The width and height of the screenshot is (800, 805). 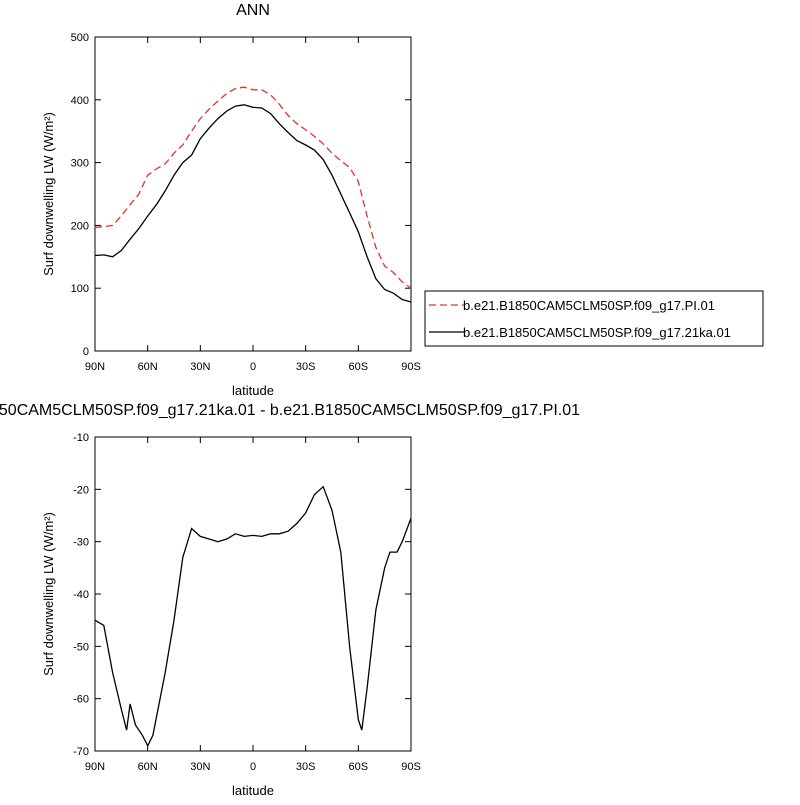 What do you see at coordinates (80, 38) in the screenshot?
I see `y-tick-label: 500` at bounding box center [80, 38].